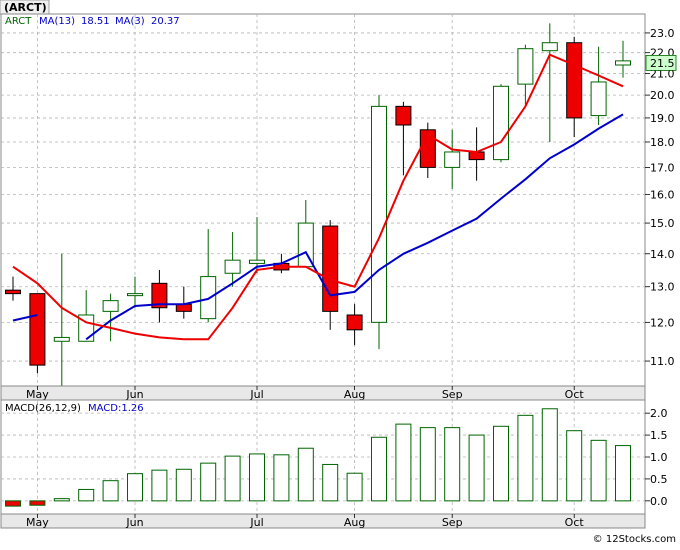  Describe the element at coordinates (305, 393) in the screenshot. I see `price-x-axis: May Jun Jul Aug Sep Oct` at that location.